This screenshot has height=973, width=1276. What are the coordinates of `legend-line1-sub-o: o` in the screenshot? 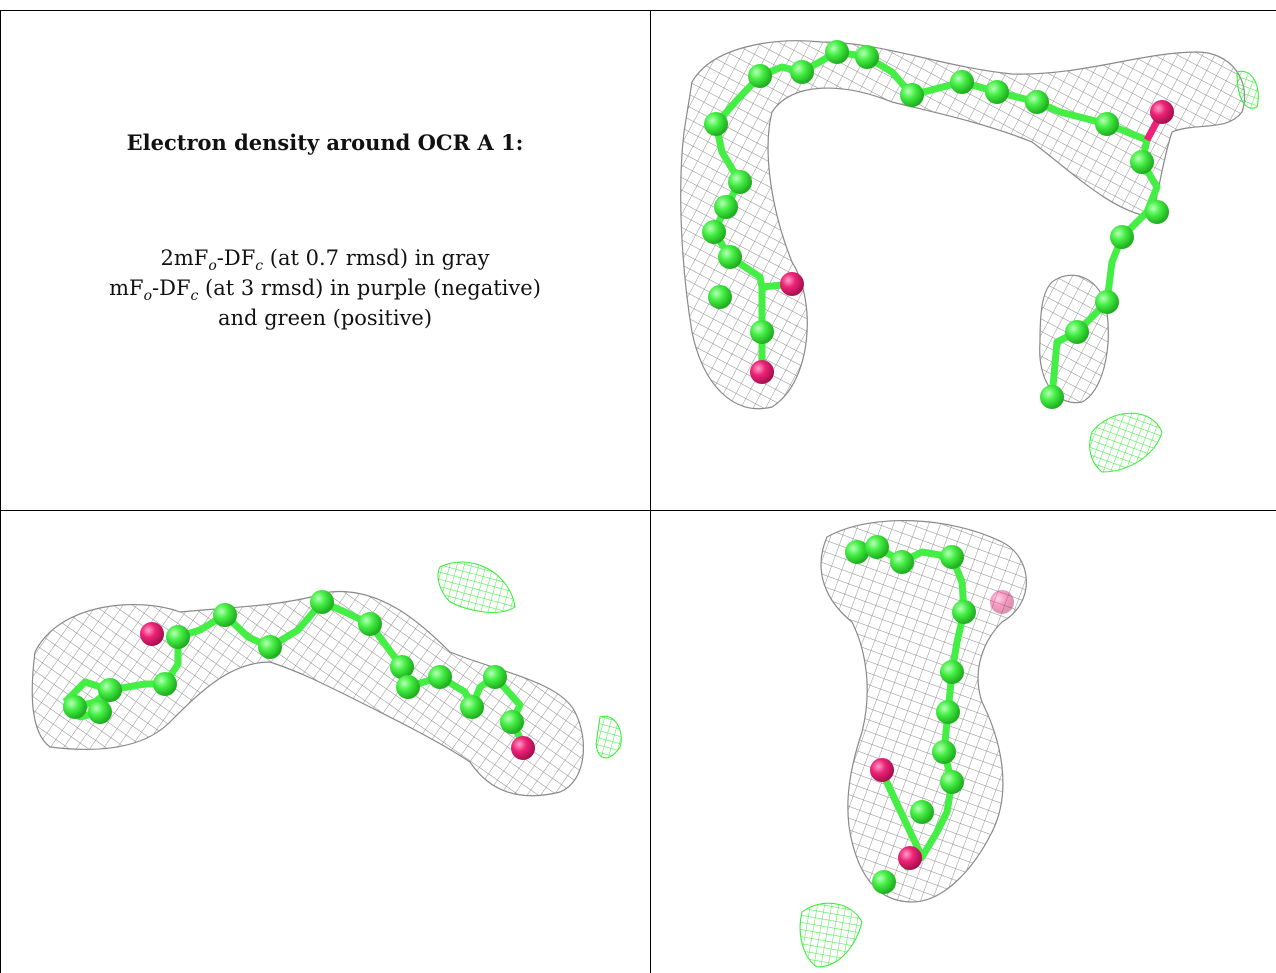 It's located at (212, 266).